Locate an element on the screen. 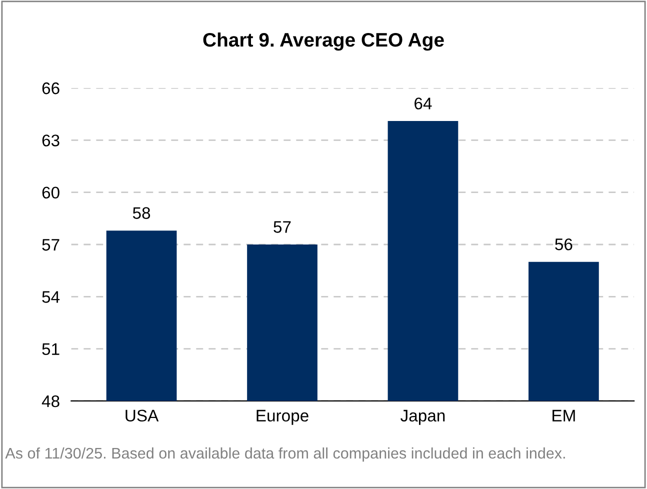  data-label: 57 is located at coordinates (282, 227).